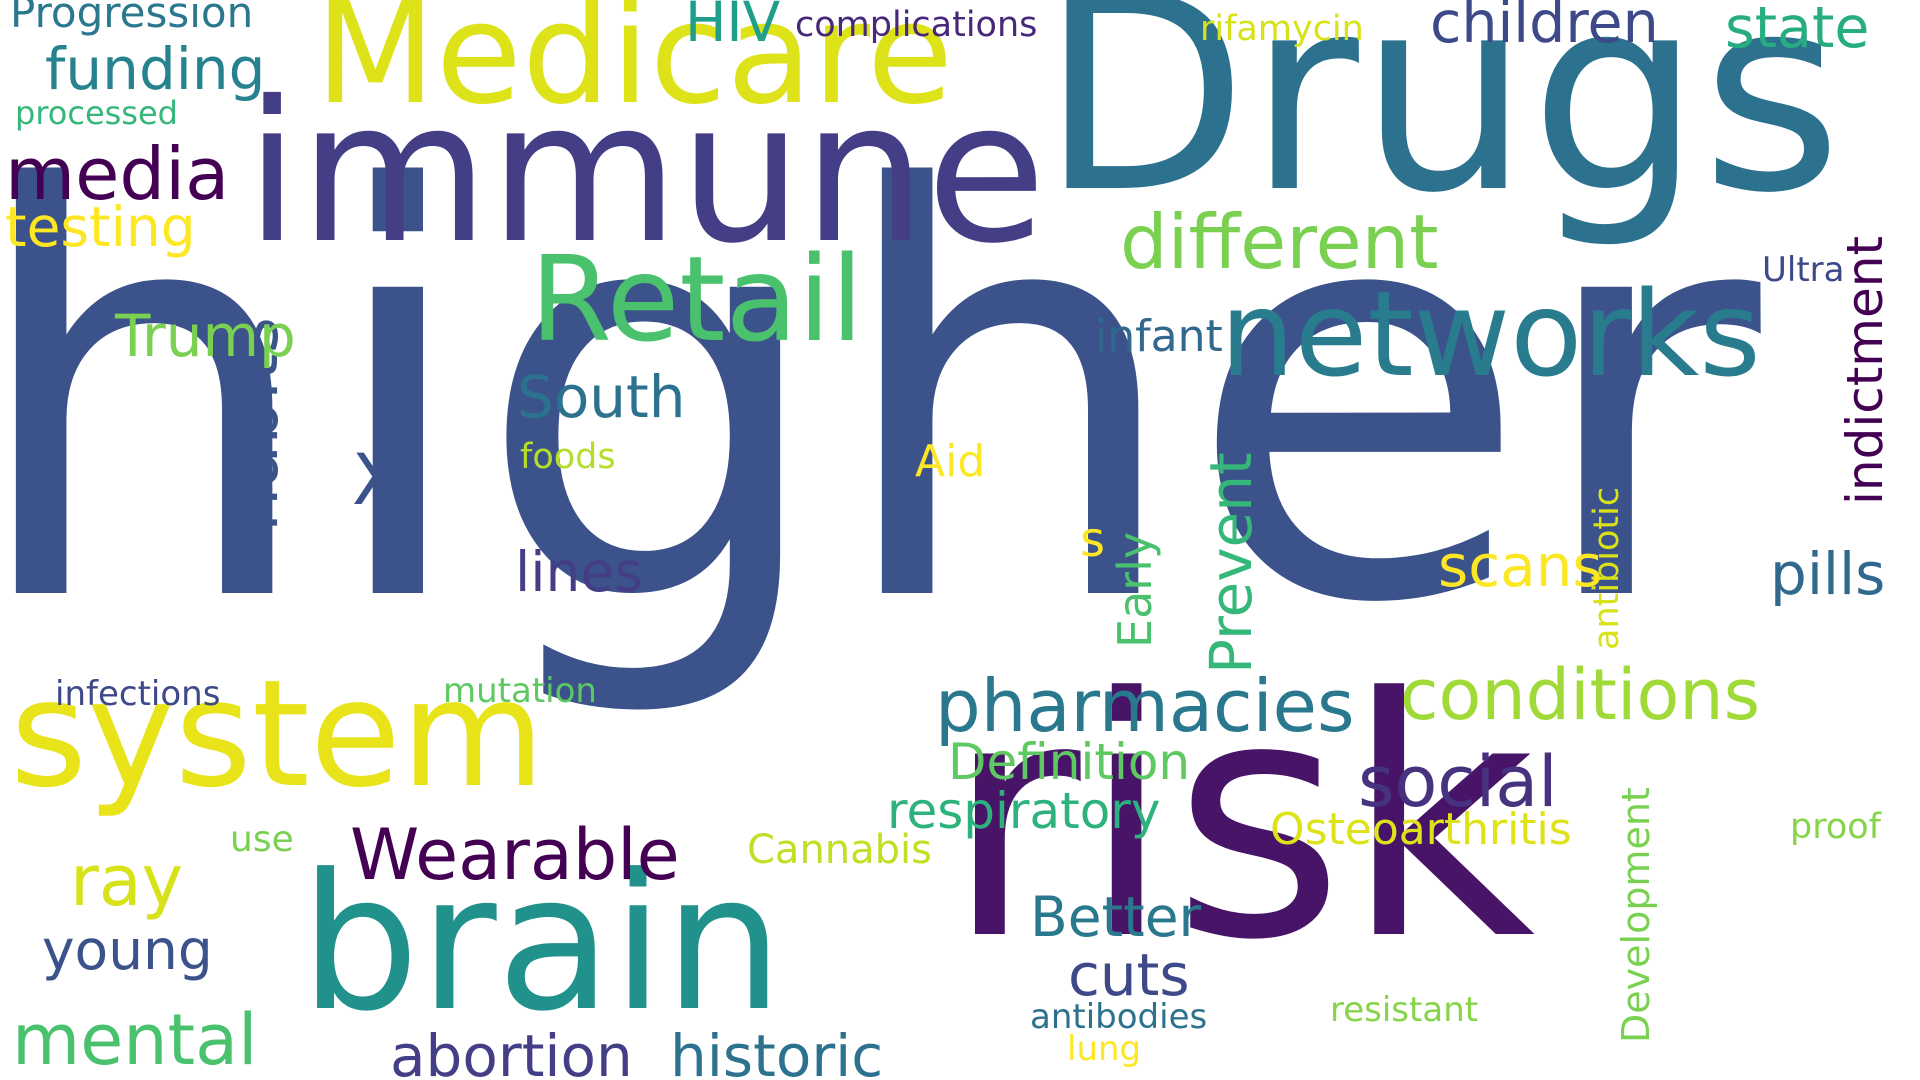  Describe the element at coordinates (1458, 782) in the screenshot. I see `w-social: social` at that location.